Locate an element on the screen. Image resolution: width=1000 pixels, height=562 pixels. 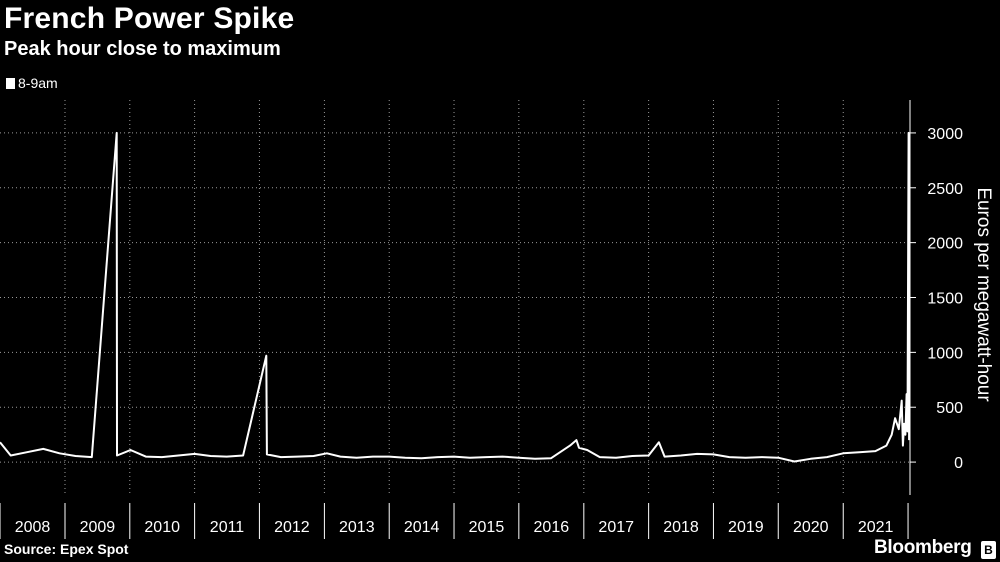
x-tick-label: 2018 is located at coordinates (681, 527).